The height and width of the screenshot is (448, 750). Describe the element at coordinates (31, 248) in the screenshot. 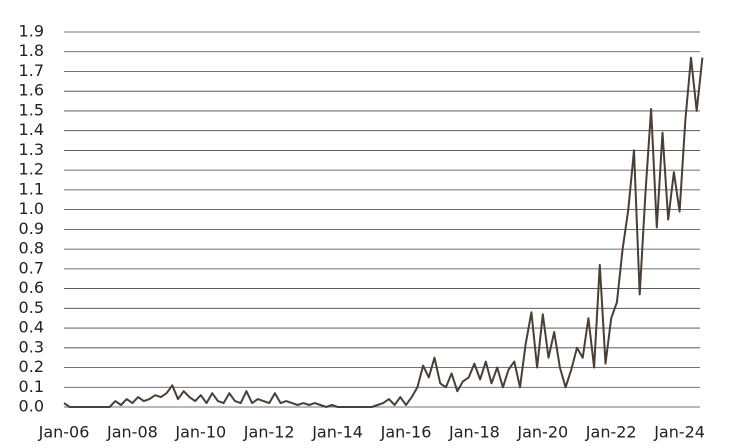

I see `y-tick-label: 0.8` at that location.